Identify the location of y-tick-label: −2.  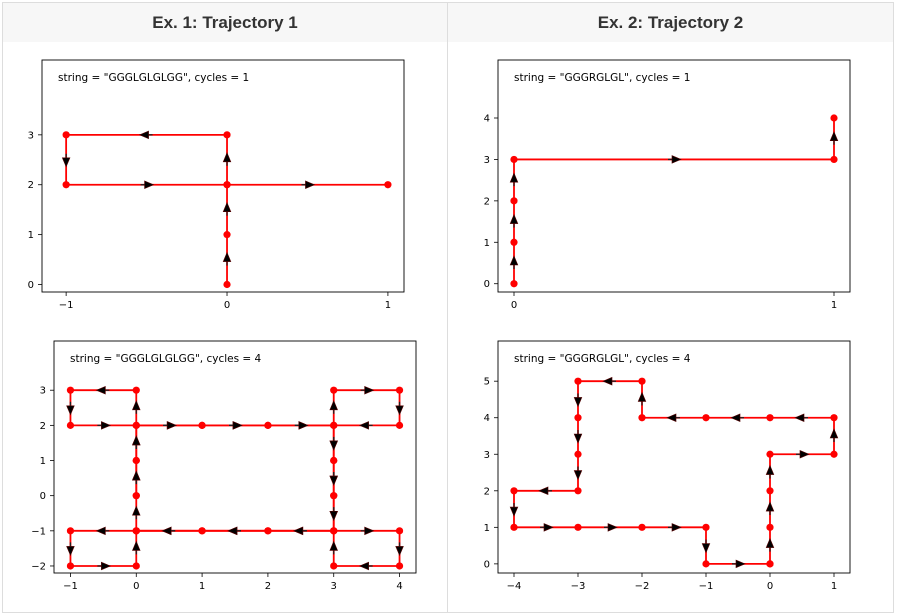
(38, 566).